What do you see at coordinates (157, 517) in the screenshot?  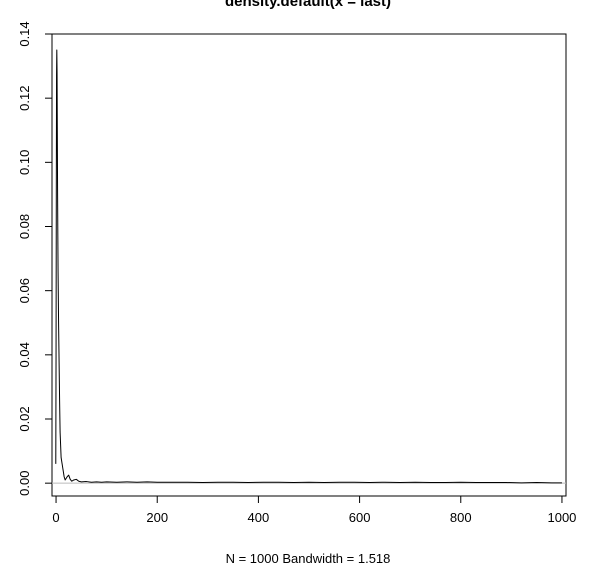 I see `x-tick-label: 200` at bounding box center [157, 517].